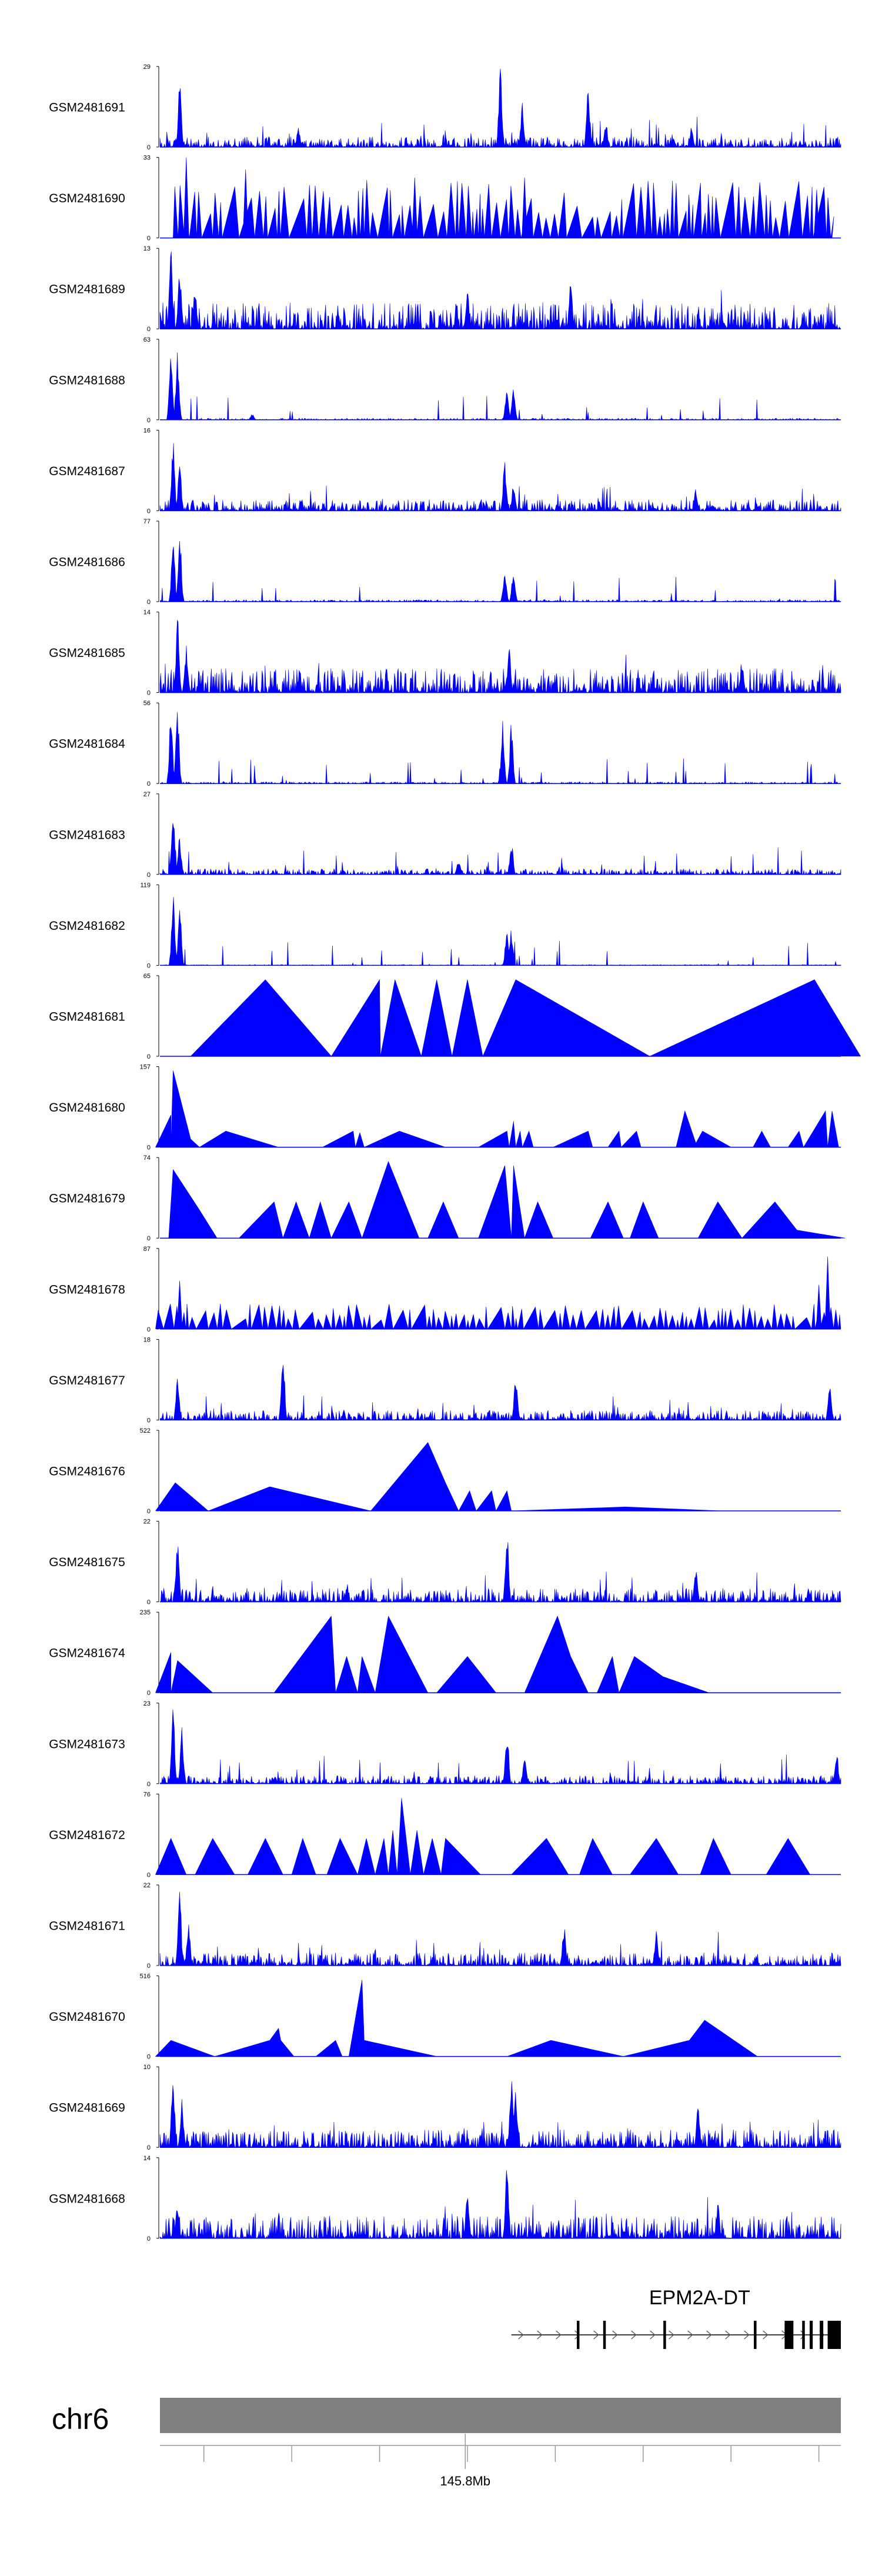  I want to click on track-GSM2481681: GSM2481681 65 0, so click(455, 1016).